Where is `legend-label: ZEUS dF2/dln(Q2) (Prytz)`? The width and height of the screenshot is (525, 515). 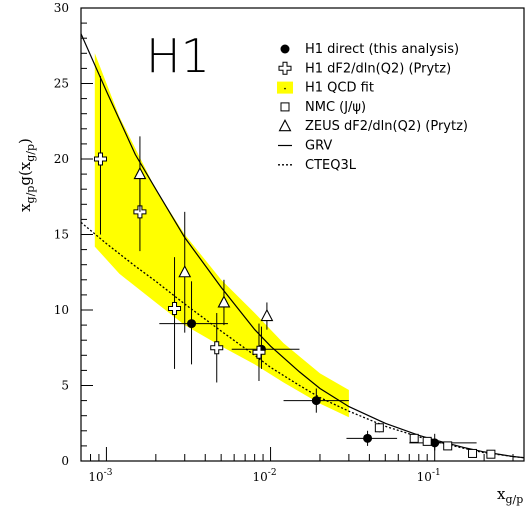
legend-label: ZEUS dF2/dln(Q2) (Prytz) is located at coordinates (386, 126).